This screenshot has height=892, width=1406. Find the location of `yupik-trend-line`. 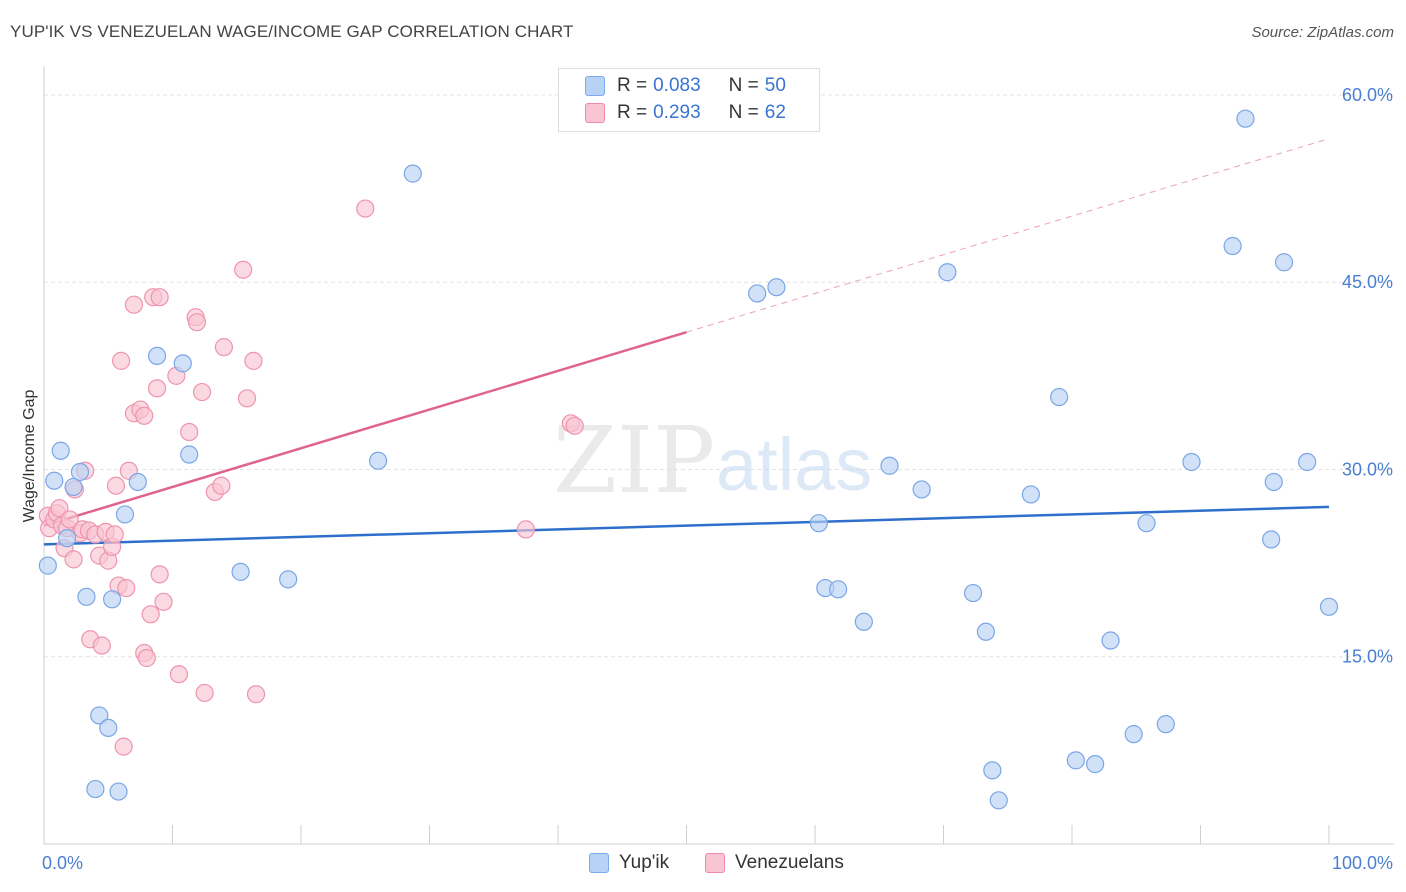

yupik-trend-line is located at coordinates (686, 525).